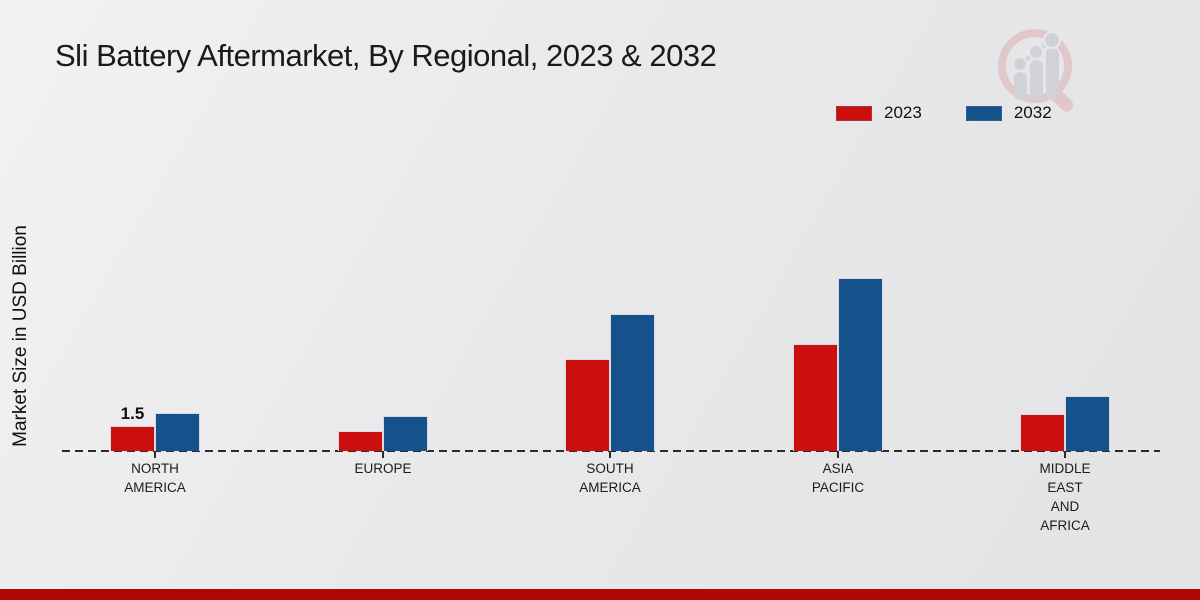 This screenshot has width=1200, height=600. What do you see at coordinates (132, 438) in the screenshot?
I see `bar-2023-north-america` at bounding box center [132, 438].